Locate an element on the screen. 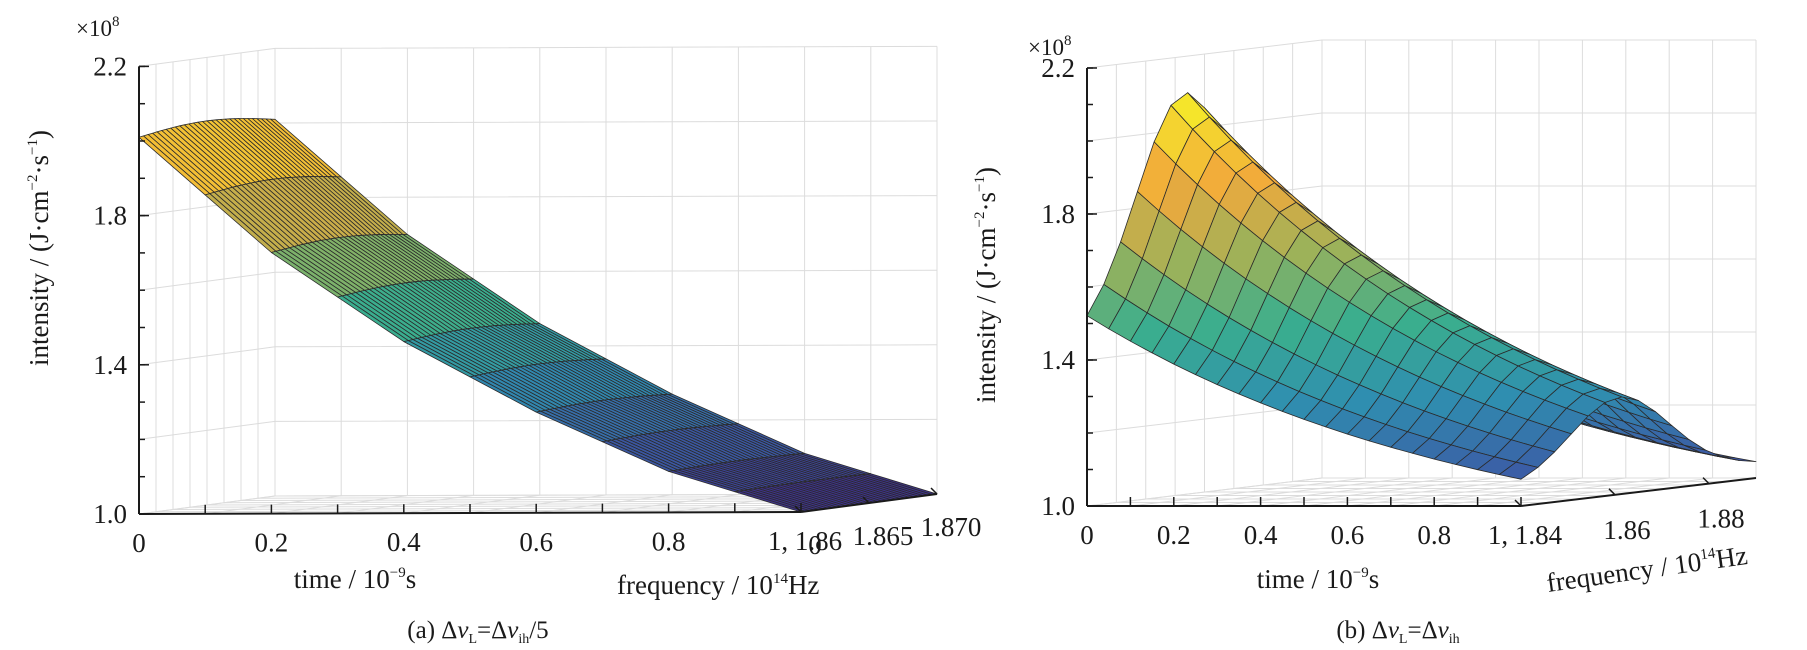 The image size is (1807, 650). panel-b-y-axis-label: frequency / 1014Hz is located at coordinates (1647, 569).